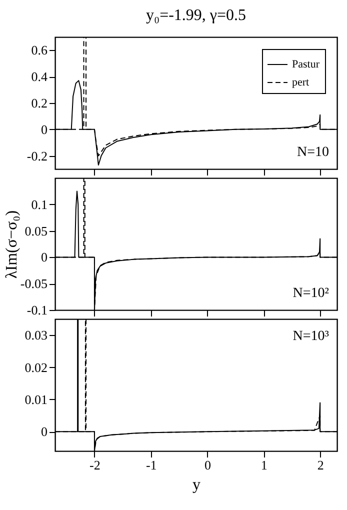 Image resolution: width=347 pixels, height=510 pixels. What do you see at coordinates (39, 50) in the screenshot?
I see `y-tick-label: 0.6` at bounding box center [39, 50].